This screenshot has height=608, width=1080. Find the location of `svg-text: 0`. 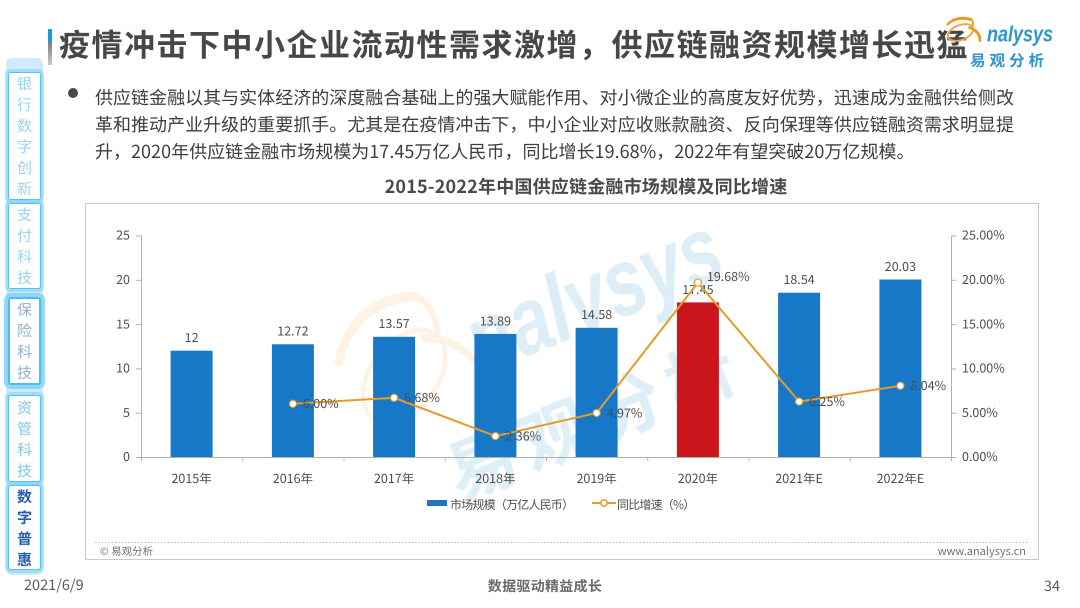

svg-text: 0 is located at coordinates (126, 455).